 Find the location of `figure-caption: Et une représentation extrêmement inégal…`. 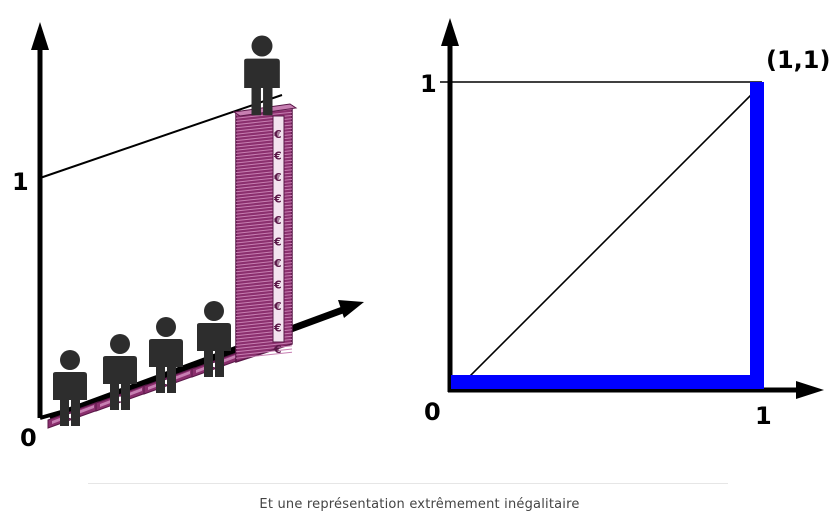

figure-caption: Et une représentation extrêmement inégal… is located at coordinates (419, 504).